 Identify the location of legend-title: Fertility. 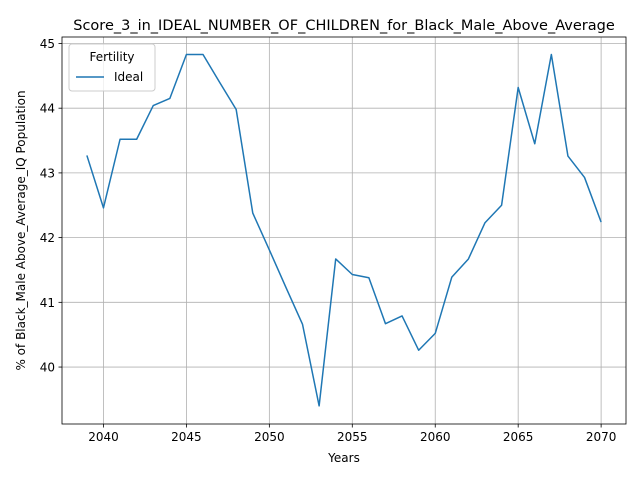
(111, 57).